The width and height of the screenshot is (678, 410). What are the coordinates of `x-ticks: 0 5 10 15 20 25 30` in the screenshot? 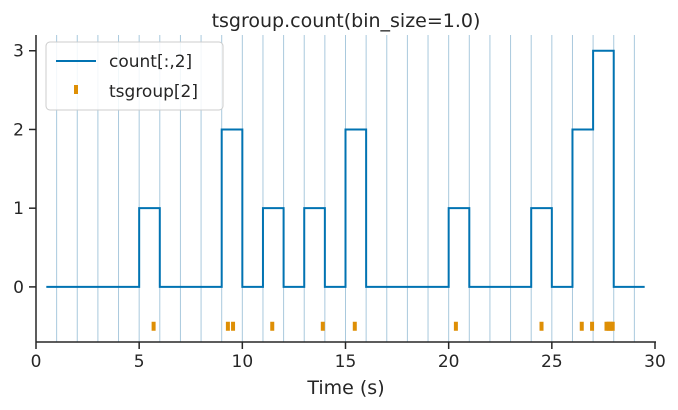 It's located at (348, 357).